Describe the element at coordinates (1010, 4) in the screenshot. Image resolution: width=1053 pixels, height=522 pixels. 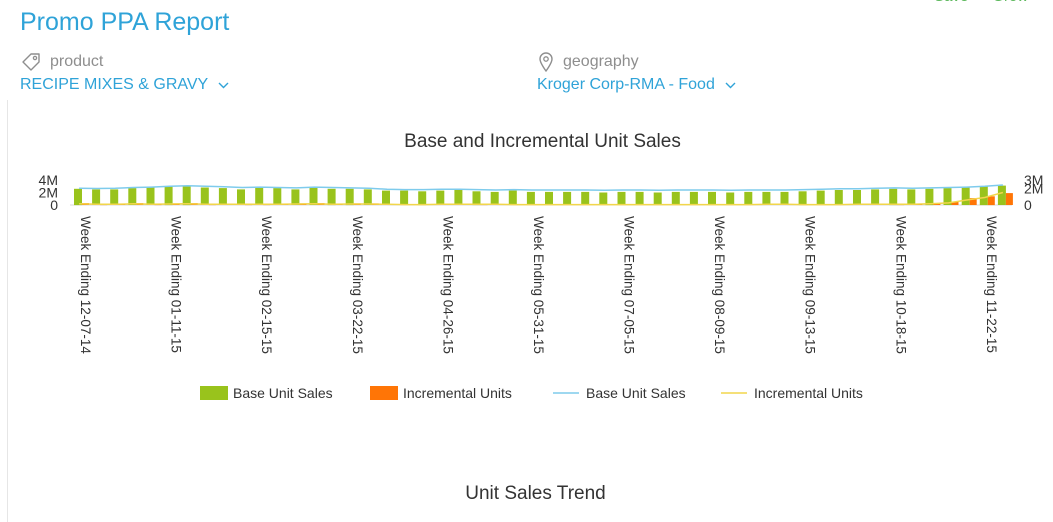
I see `grow-link: Grow` at that location.